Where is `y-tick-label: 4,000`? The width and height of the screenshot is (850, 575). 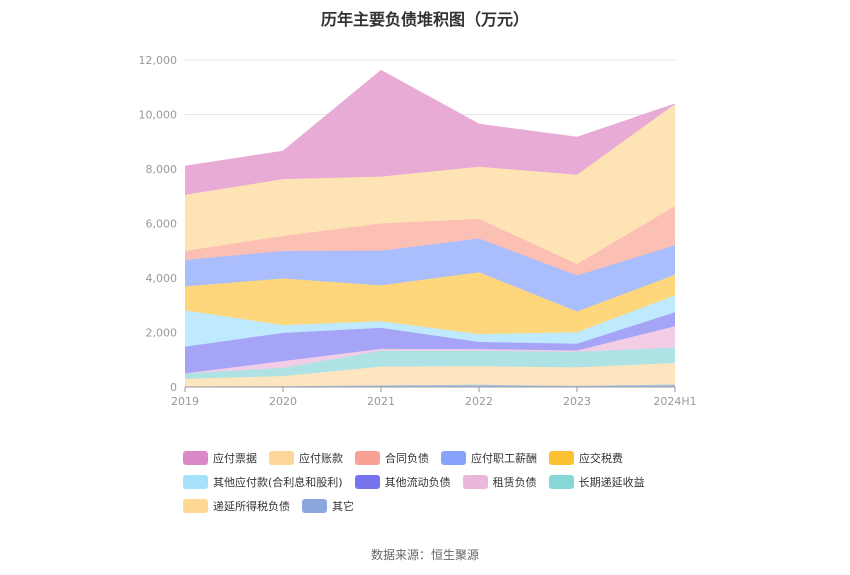
y-tick-label: 4,000 is located at coordinates (162, 278).